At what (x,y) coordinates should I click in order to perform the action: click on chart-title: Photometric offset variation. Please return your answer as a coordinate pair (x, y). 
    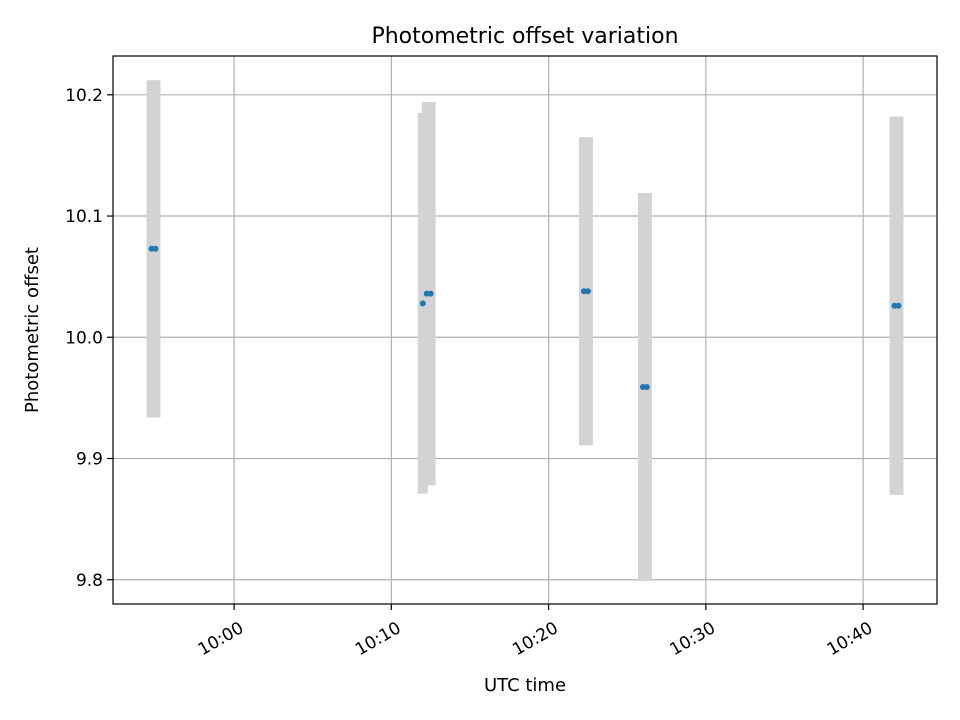
    Looking at the image, I should click on (524, 36).